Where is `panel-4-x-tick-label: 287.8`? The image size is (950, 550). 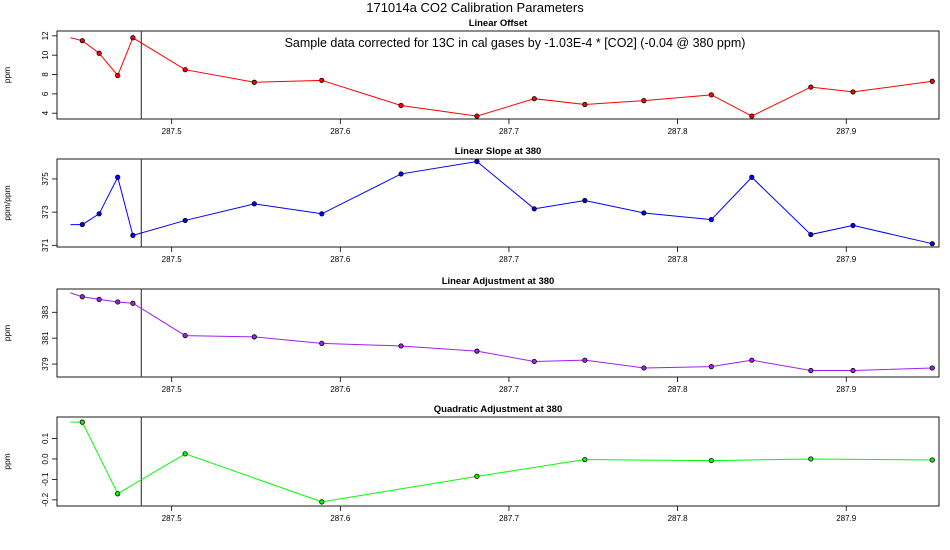
panel-4-x-tick-label: 287.8 is located at coordinates (678, 518).